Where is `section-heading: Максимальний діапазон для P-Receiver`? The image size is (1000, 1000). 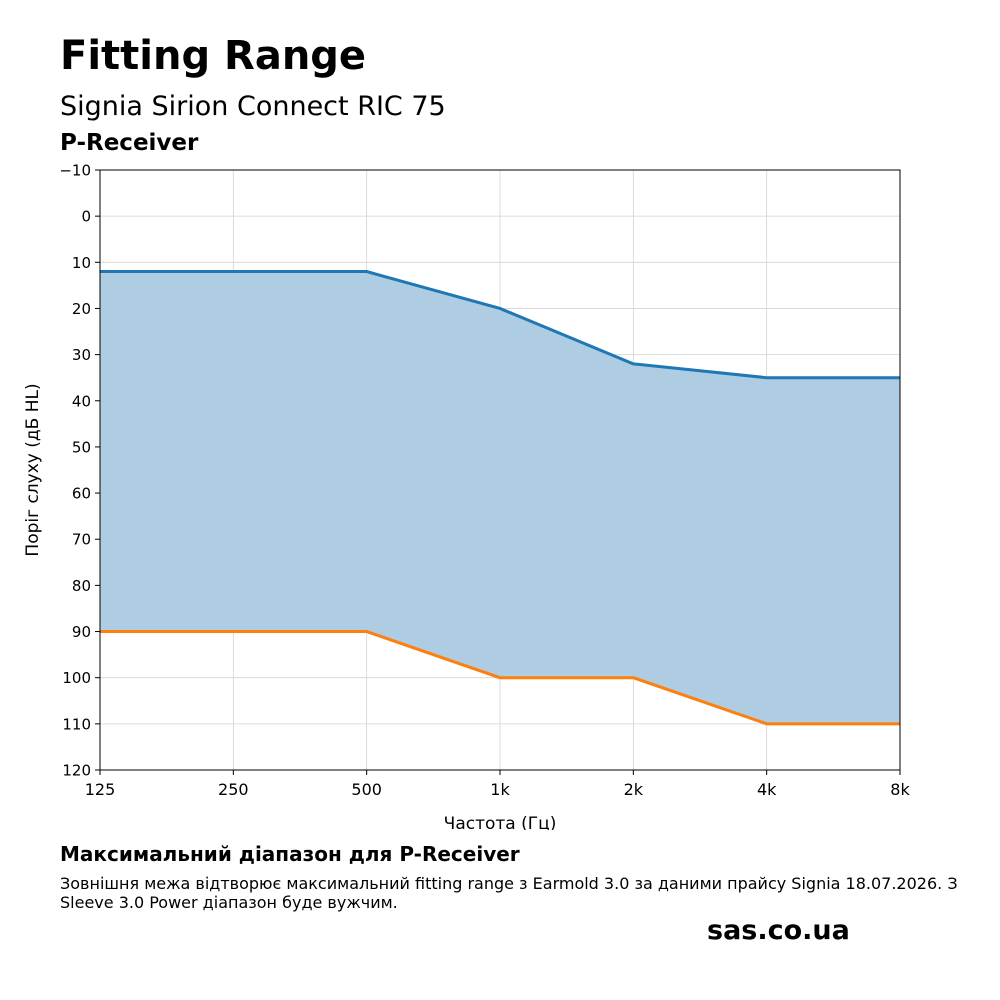 section-heading: Максимальний діапазон для P-Receiver is located at coordinates (290, 854).